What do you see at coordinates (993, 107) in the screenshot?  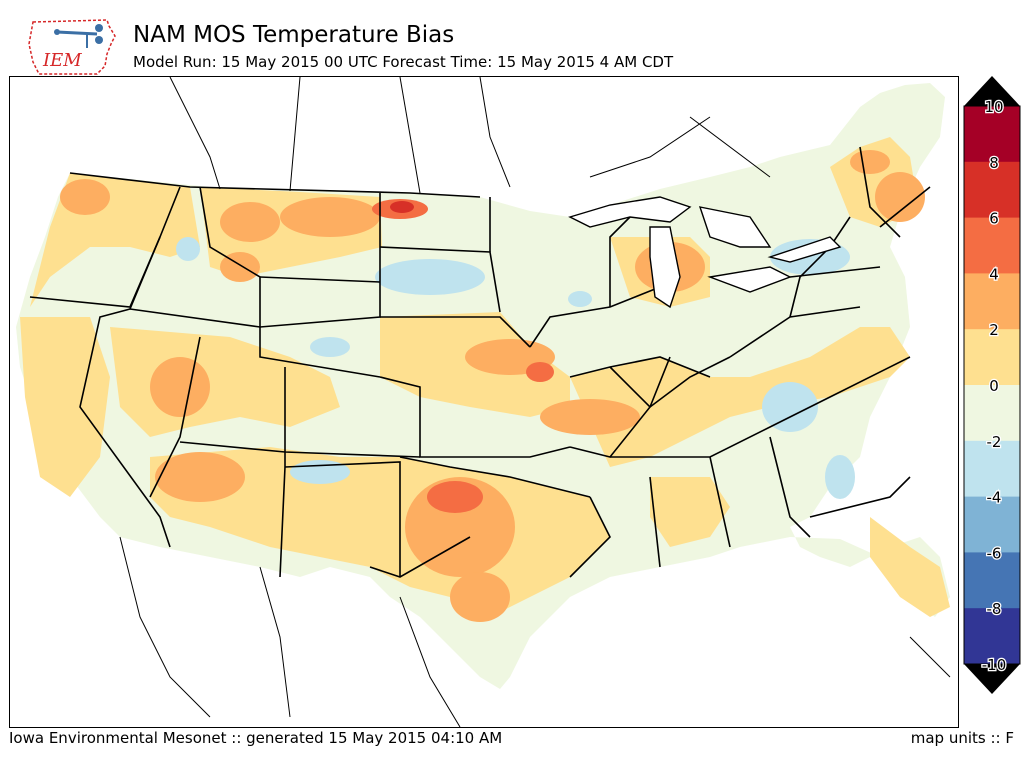 I see `colorbar-tick-label: 10` at bounding box center [993, 107].